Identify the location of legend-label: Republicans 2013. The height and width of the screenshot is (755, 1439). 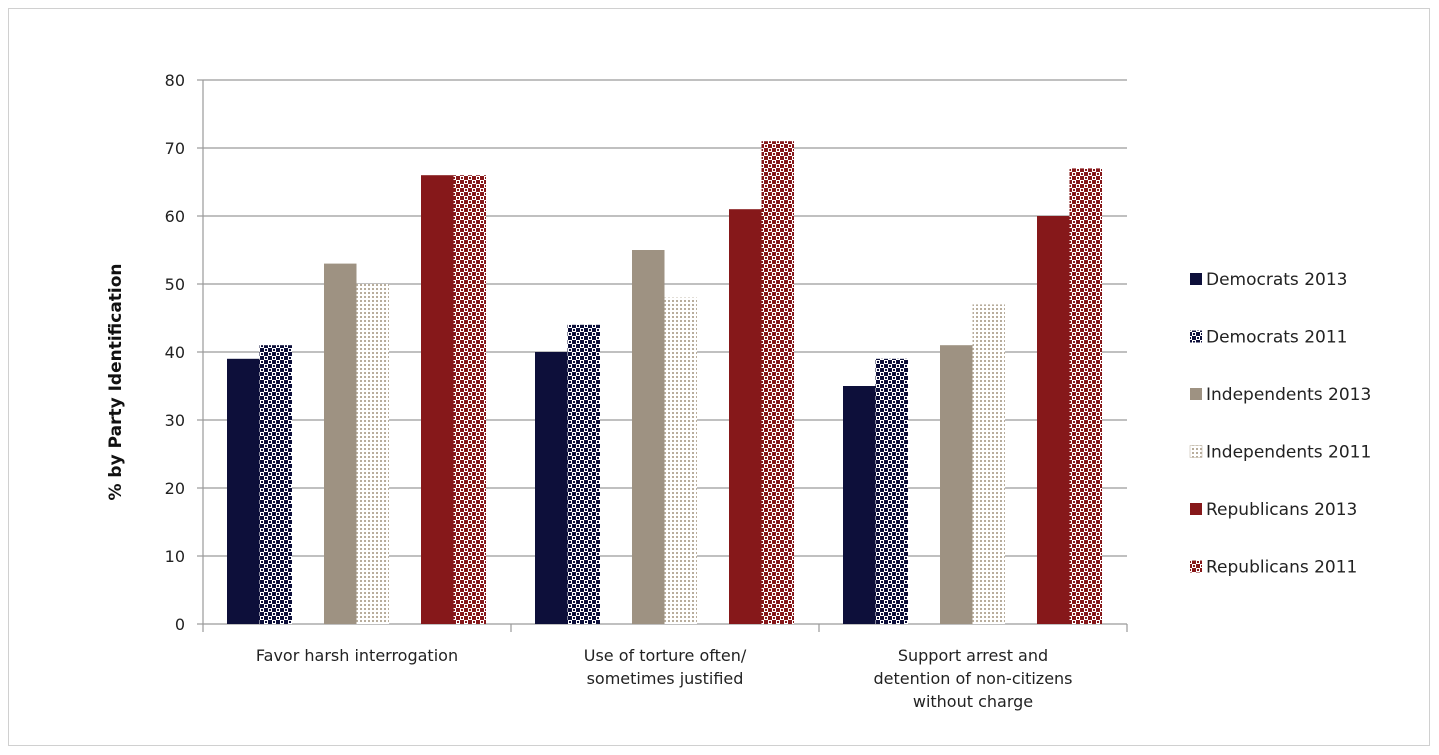
(1281, 510).